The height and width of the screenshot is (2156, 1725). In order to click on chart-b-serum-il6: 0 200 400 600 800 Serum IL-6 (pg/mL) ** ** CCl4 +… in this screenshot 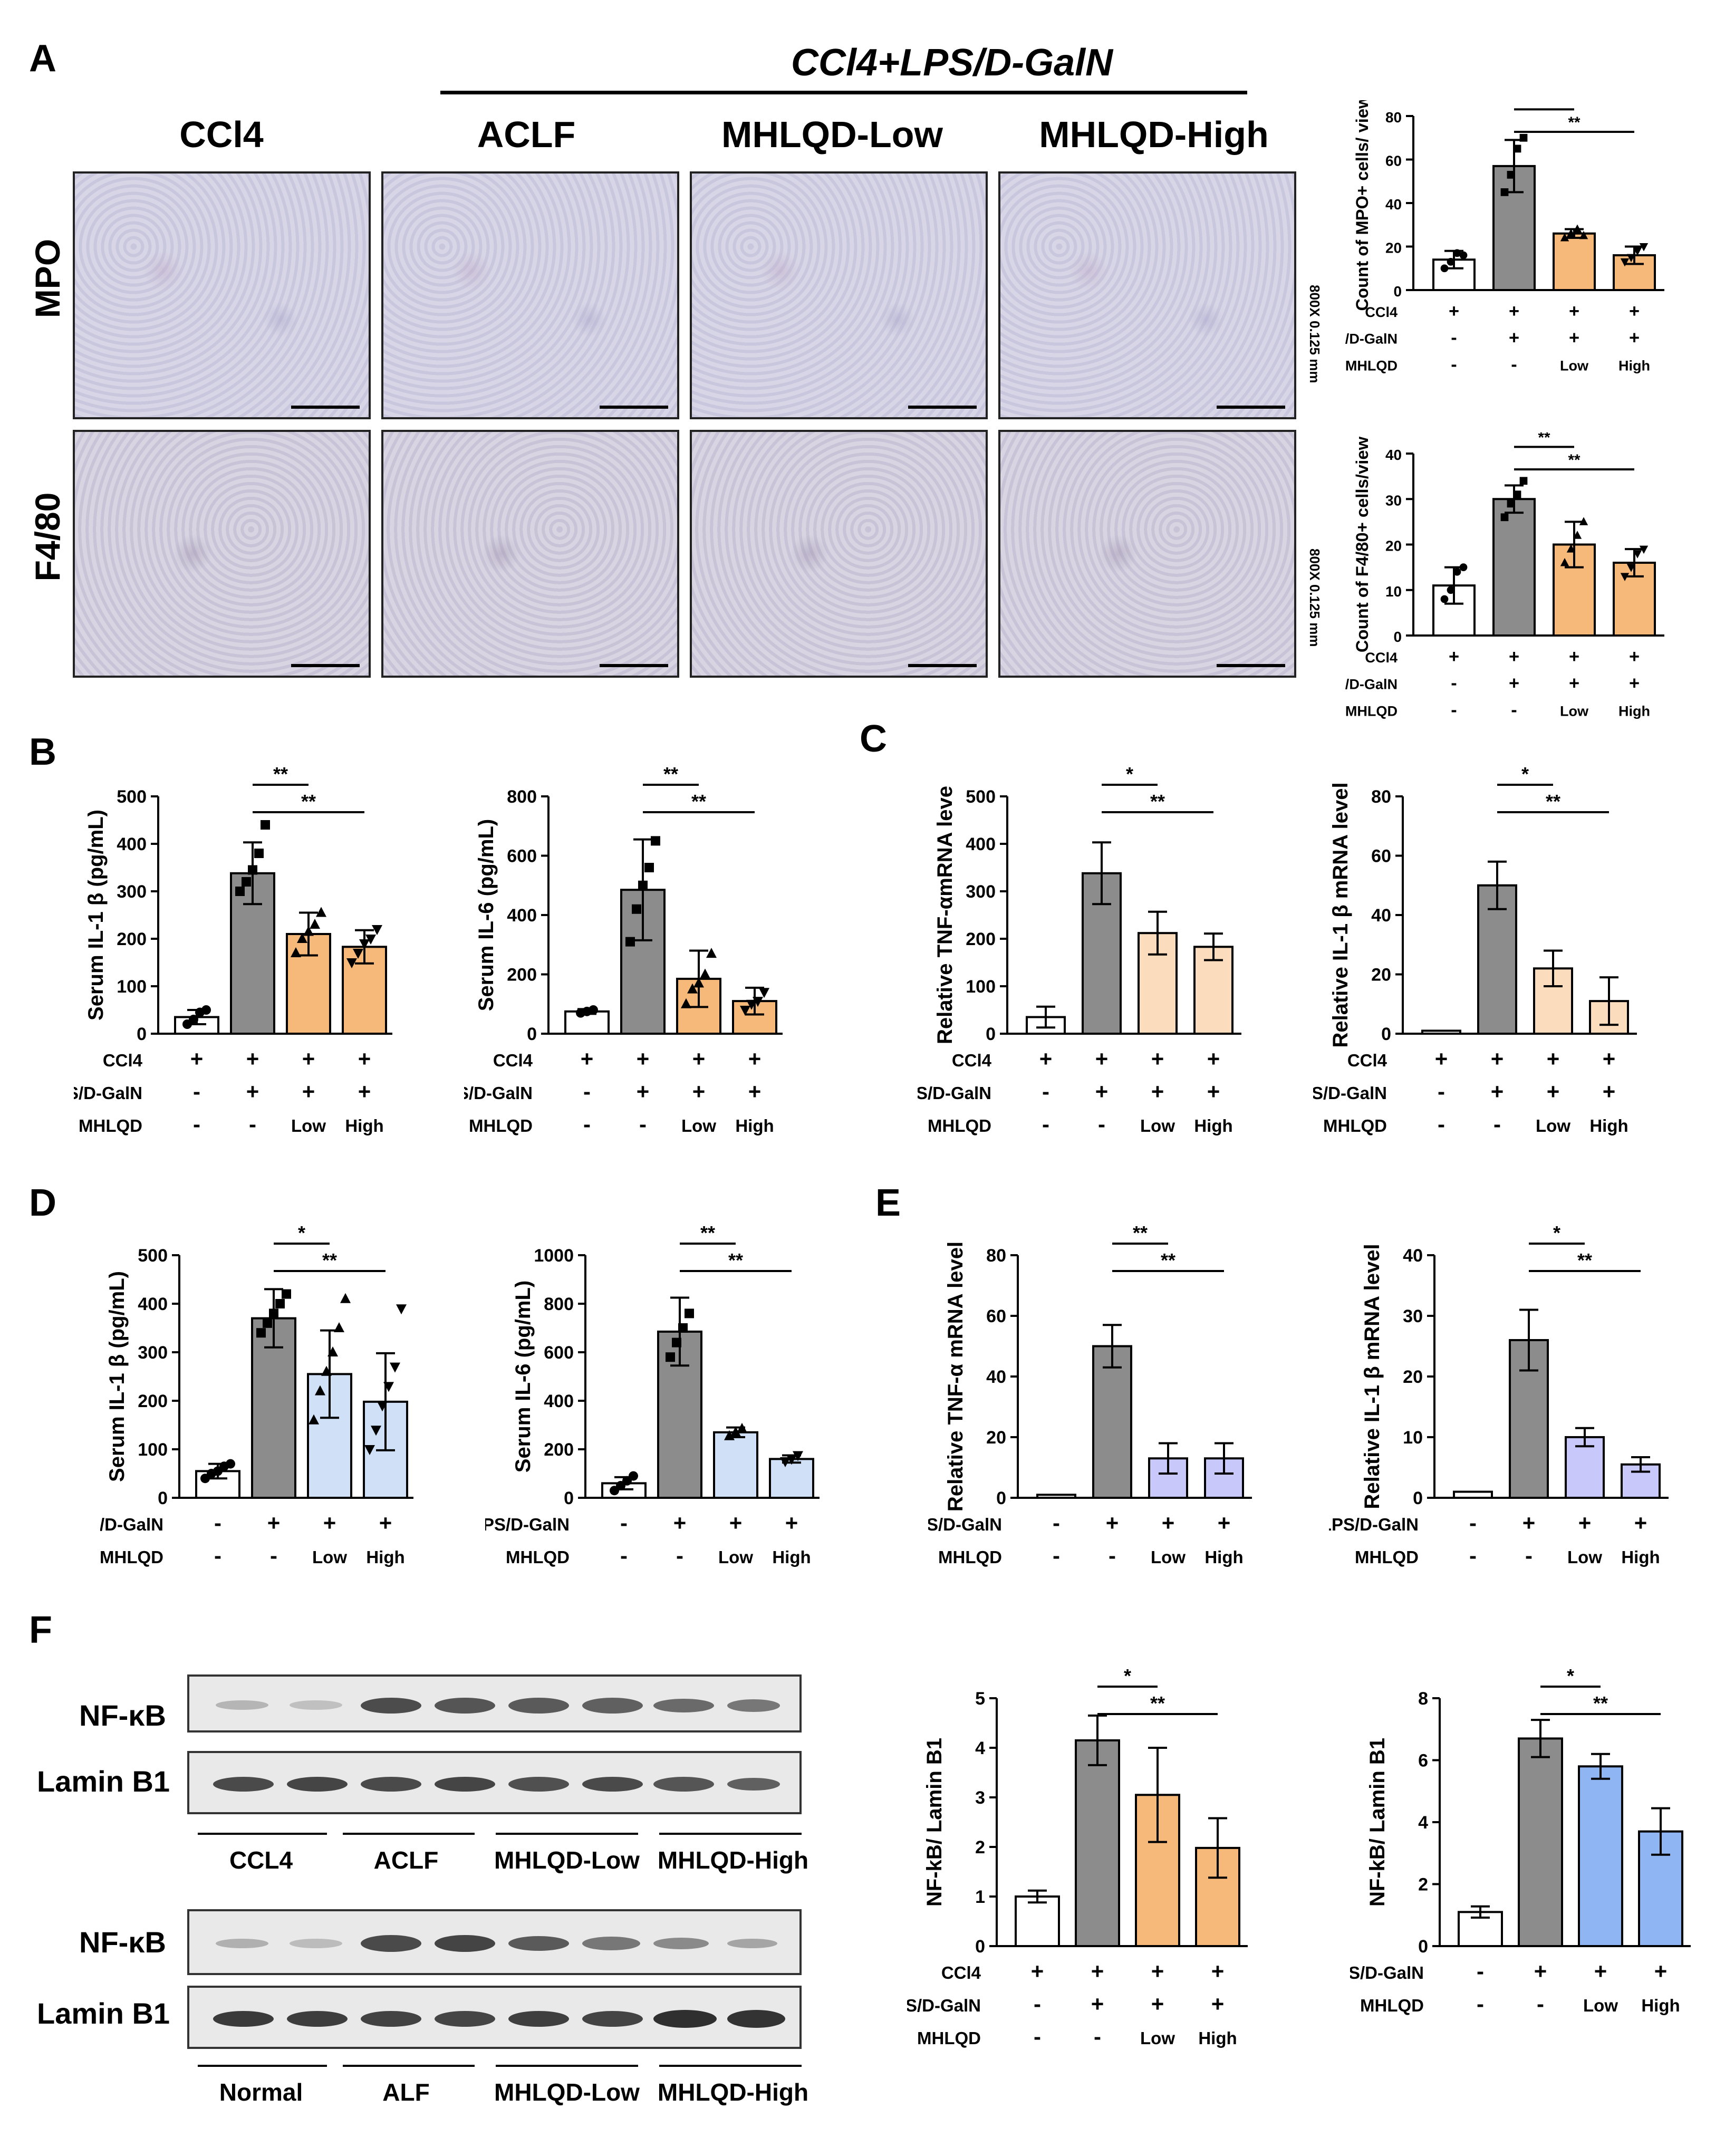, I will do `click(624, 950)`.